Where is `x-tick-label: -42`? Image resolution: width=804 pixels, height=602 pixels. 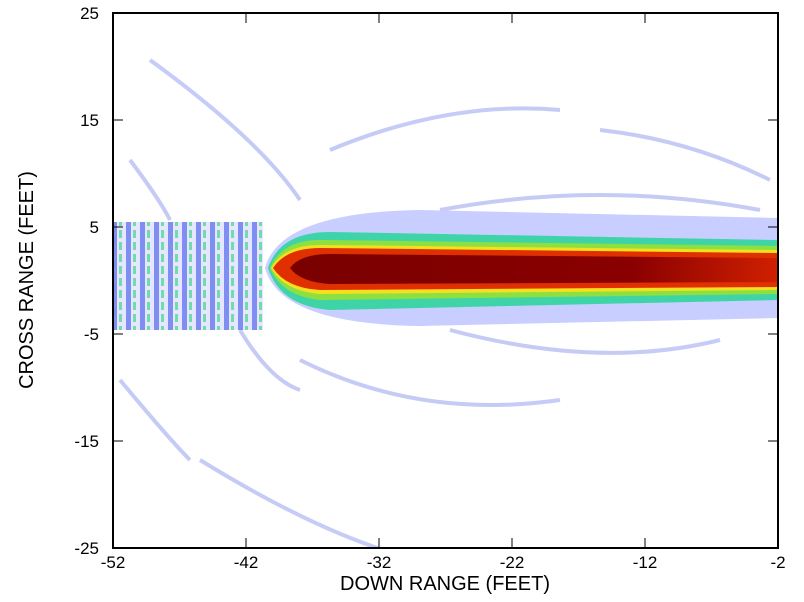
x-tick-label: -42 is located at coordinates (246, 562).